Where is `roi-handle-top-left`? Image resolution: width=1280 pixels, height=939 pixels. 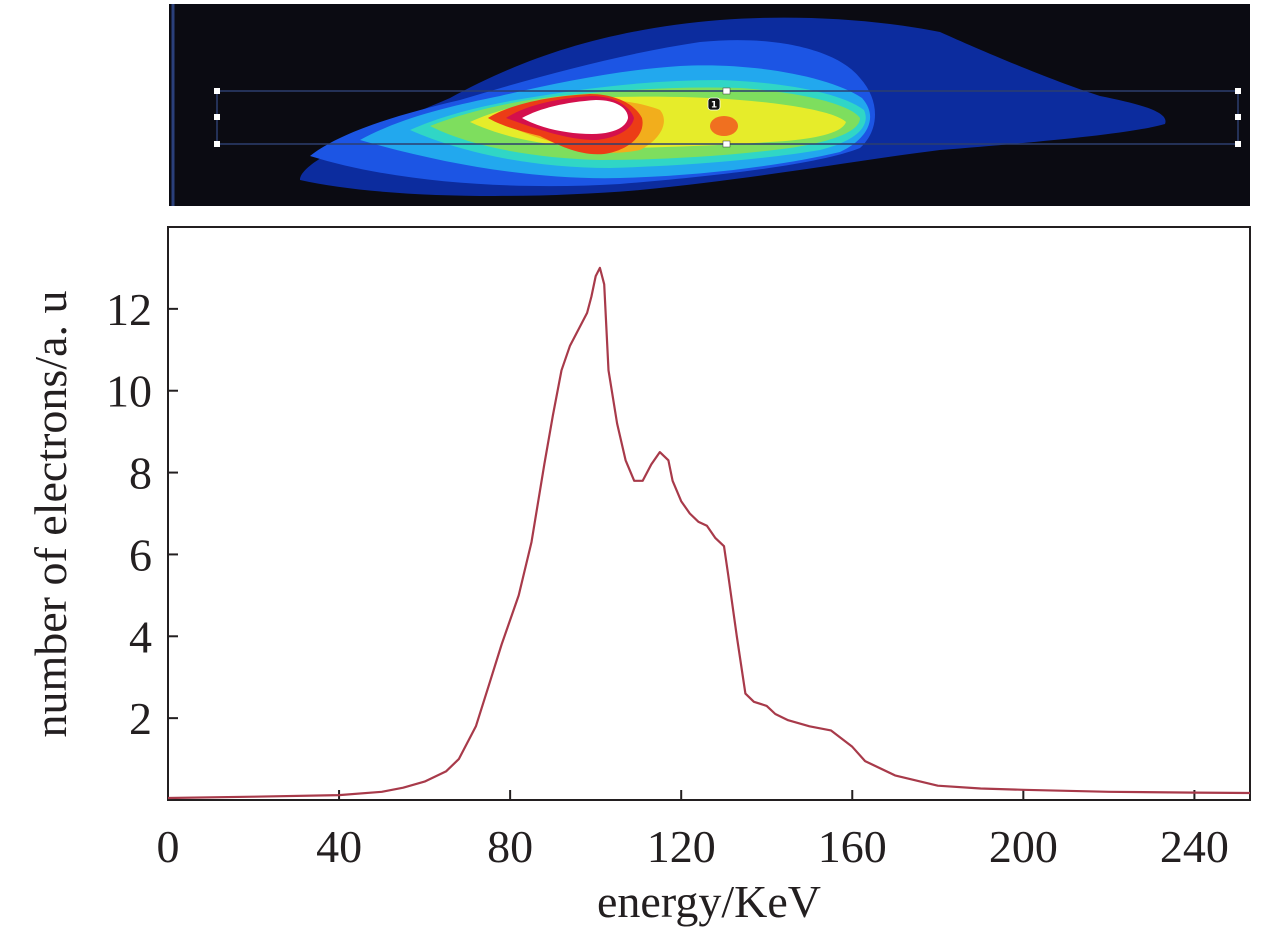 roi-handle-top-left is located at coordinates (217, 91).